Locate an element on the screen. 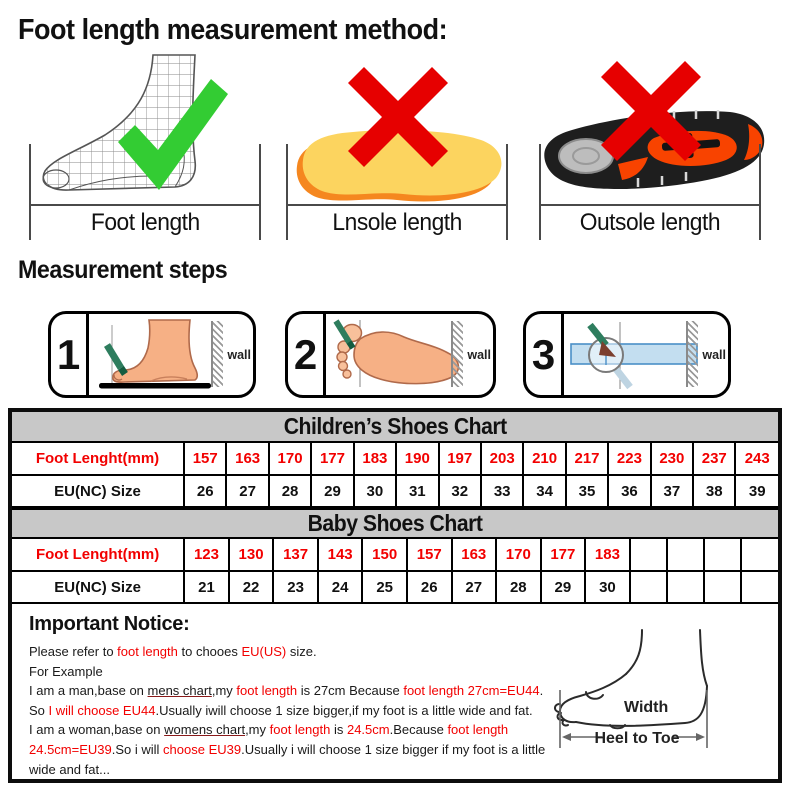  size-cell: 25 is located at coordinates (384, 587).